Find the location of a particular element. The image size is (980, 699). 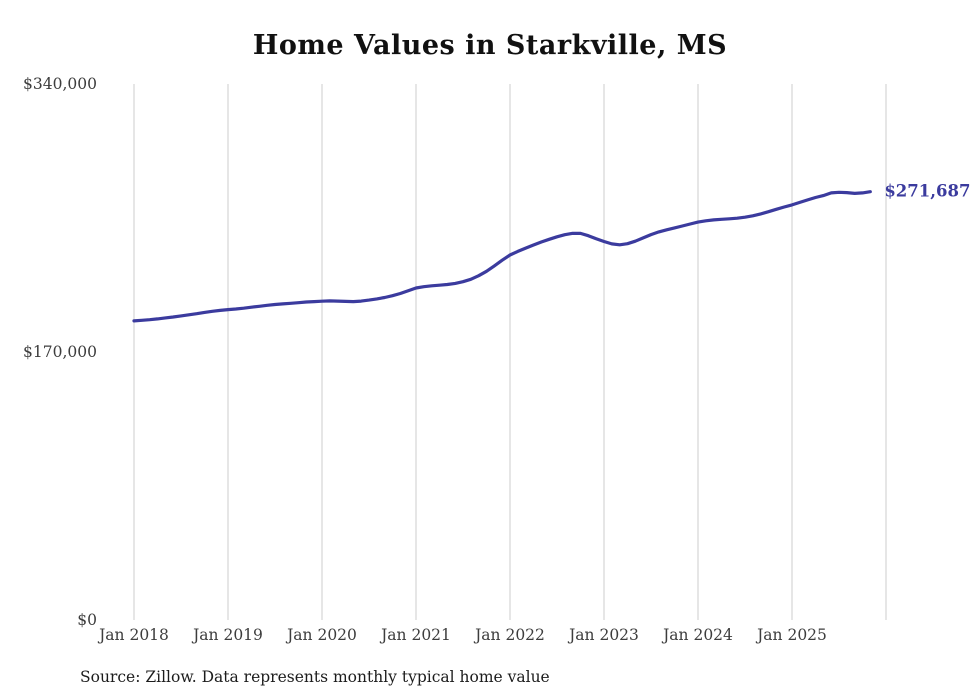

x-tick-label: Jan 2020 is located at coordinates (321, 635).